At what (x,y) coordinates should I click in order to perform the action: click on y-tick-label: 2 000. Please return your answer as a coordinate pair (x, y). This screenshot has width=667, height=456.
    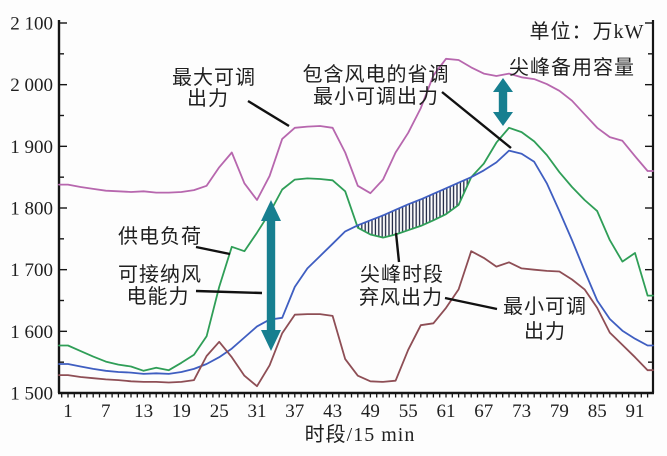
    Looking at the image, I should click on (31, 85).